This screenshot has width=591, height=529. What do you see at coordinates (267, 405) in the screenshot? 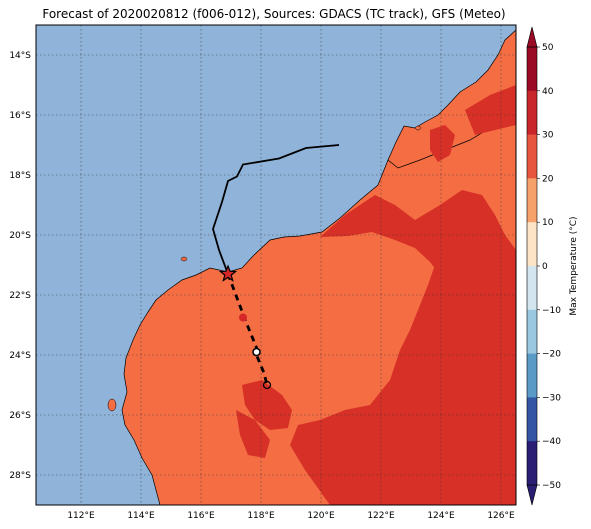
I see `land-hot-region-central` at bounding box center [267, 405].